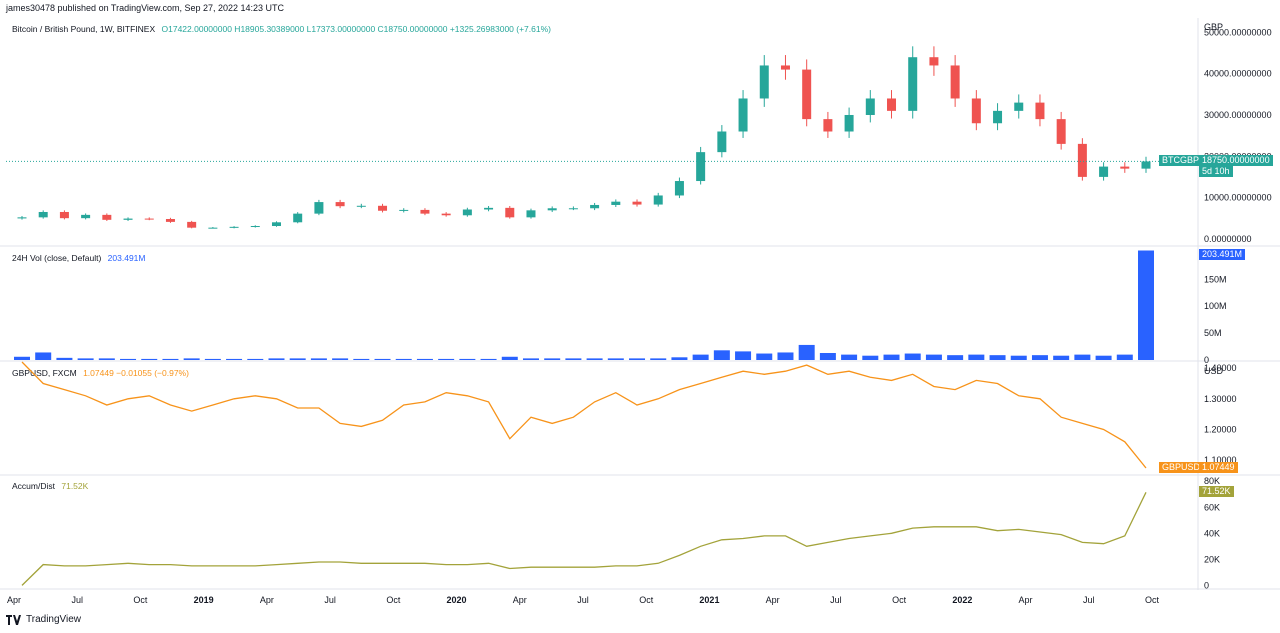  Describe the element at coordinates (1216, 172) in the screenshot. I see `btc-countdown-tag: 5d 10h` at that location.